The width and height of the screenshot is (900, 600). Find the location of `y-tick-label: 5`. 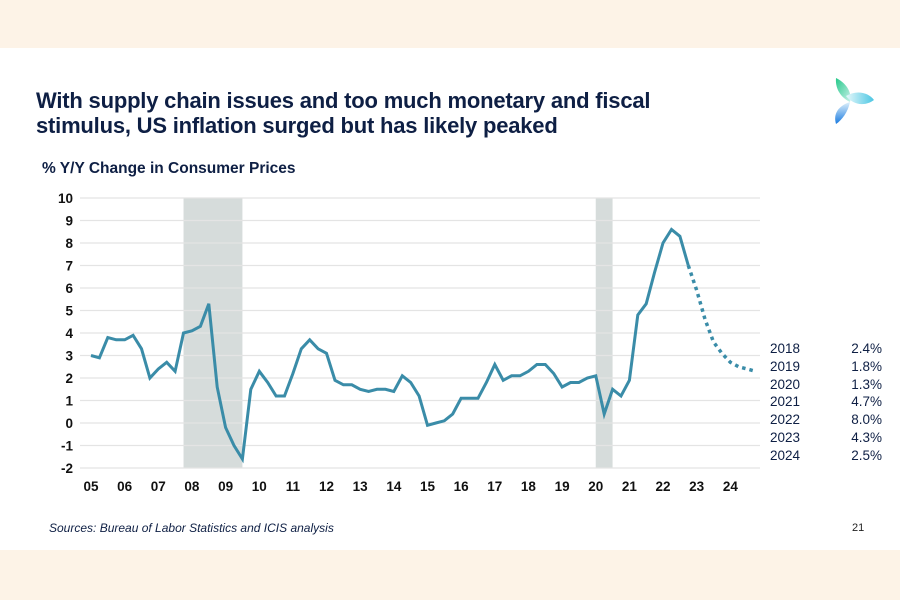

y-tick-label: 5 is located at coordinates (69, 311).